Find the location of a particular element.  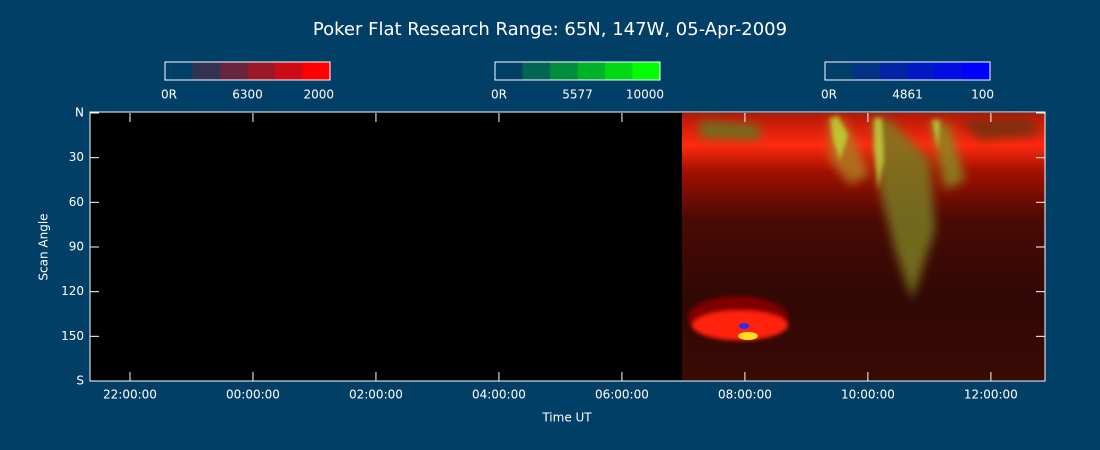

x-tick-label: 22:00:00 is located at coordinates (130, 395).